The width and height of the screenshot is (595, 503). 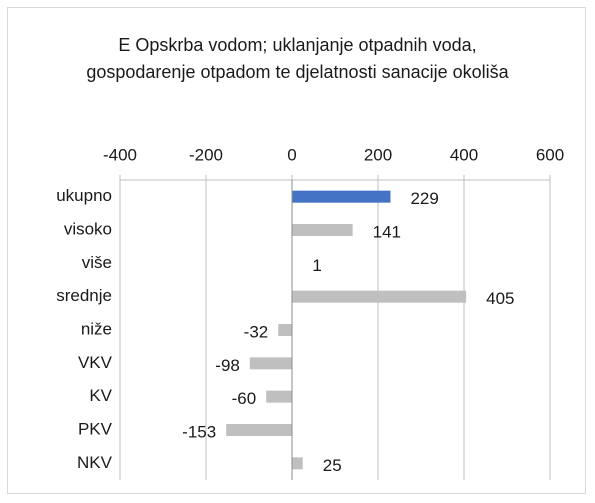 What do you see at coordinates (95, 428) in the screenshot?
I see `y-tick-label: PKV` at bounding box center [95, 428].